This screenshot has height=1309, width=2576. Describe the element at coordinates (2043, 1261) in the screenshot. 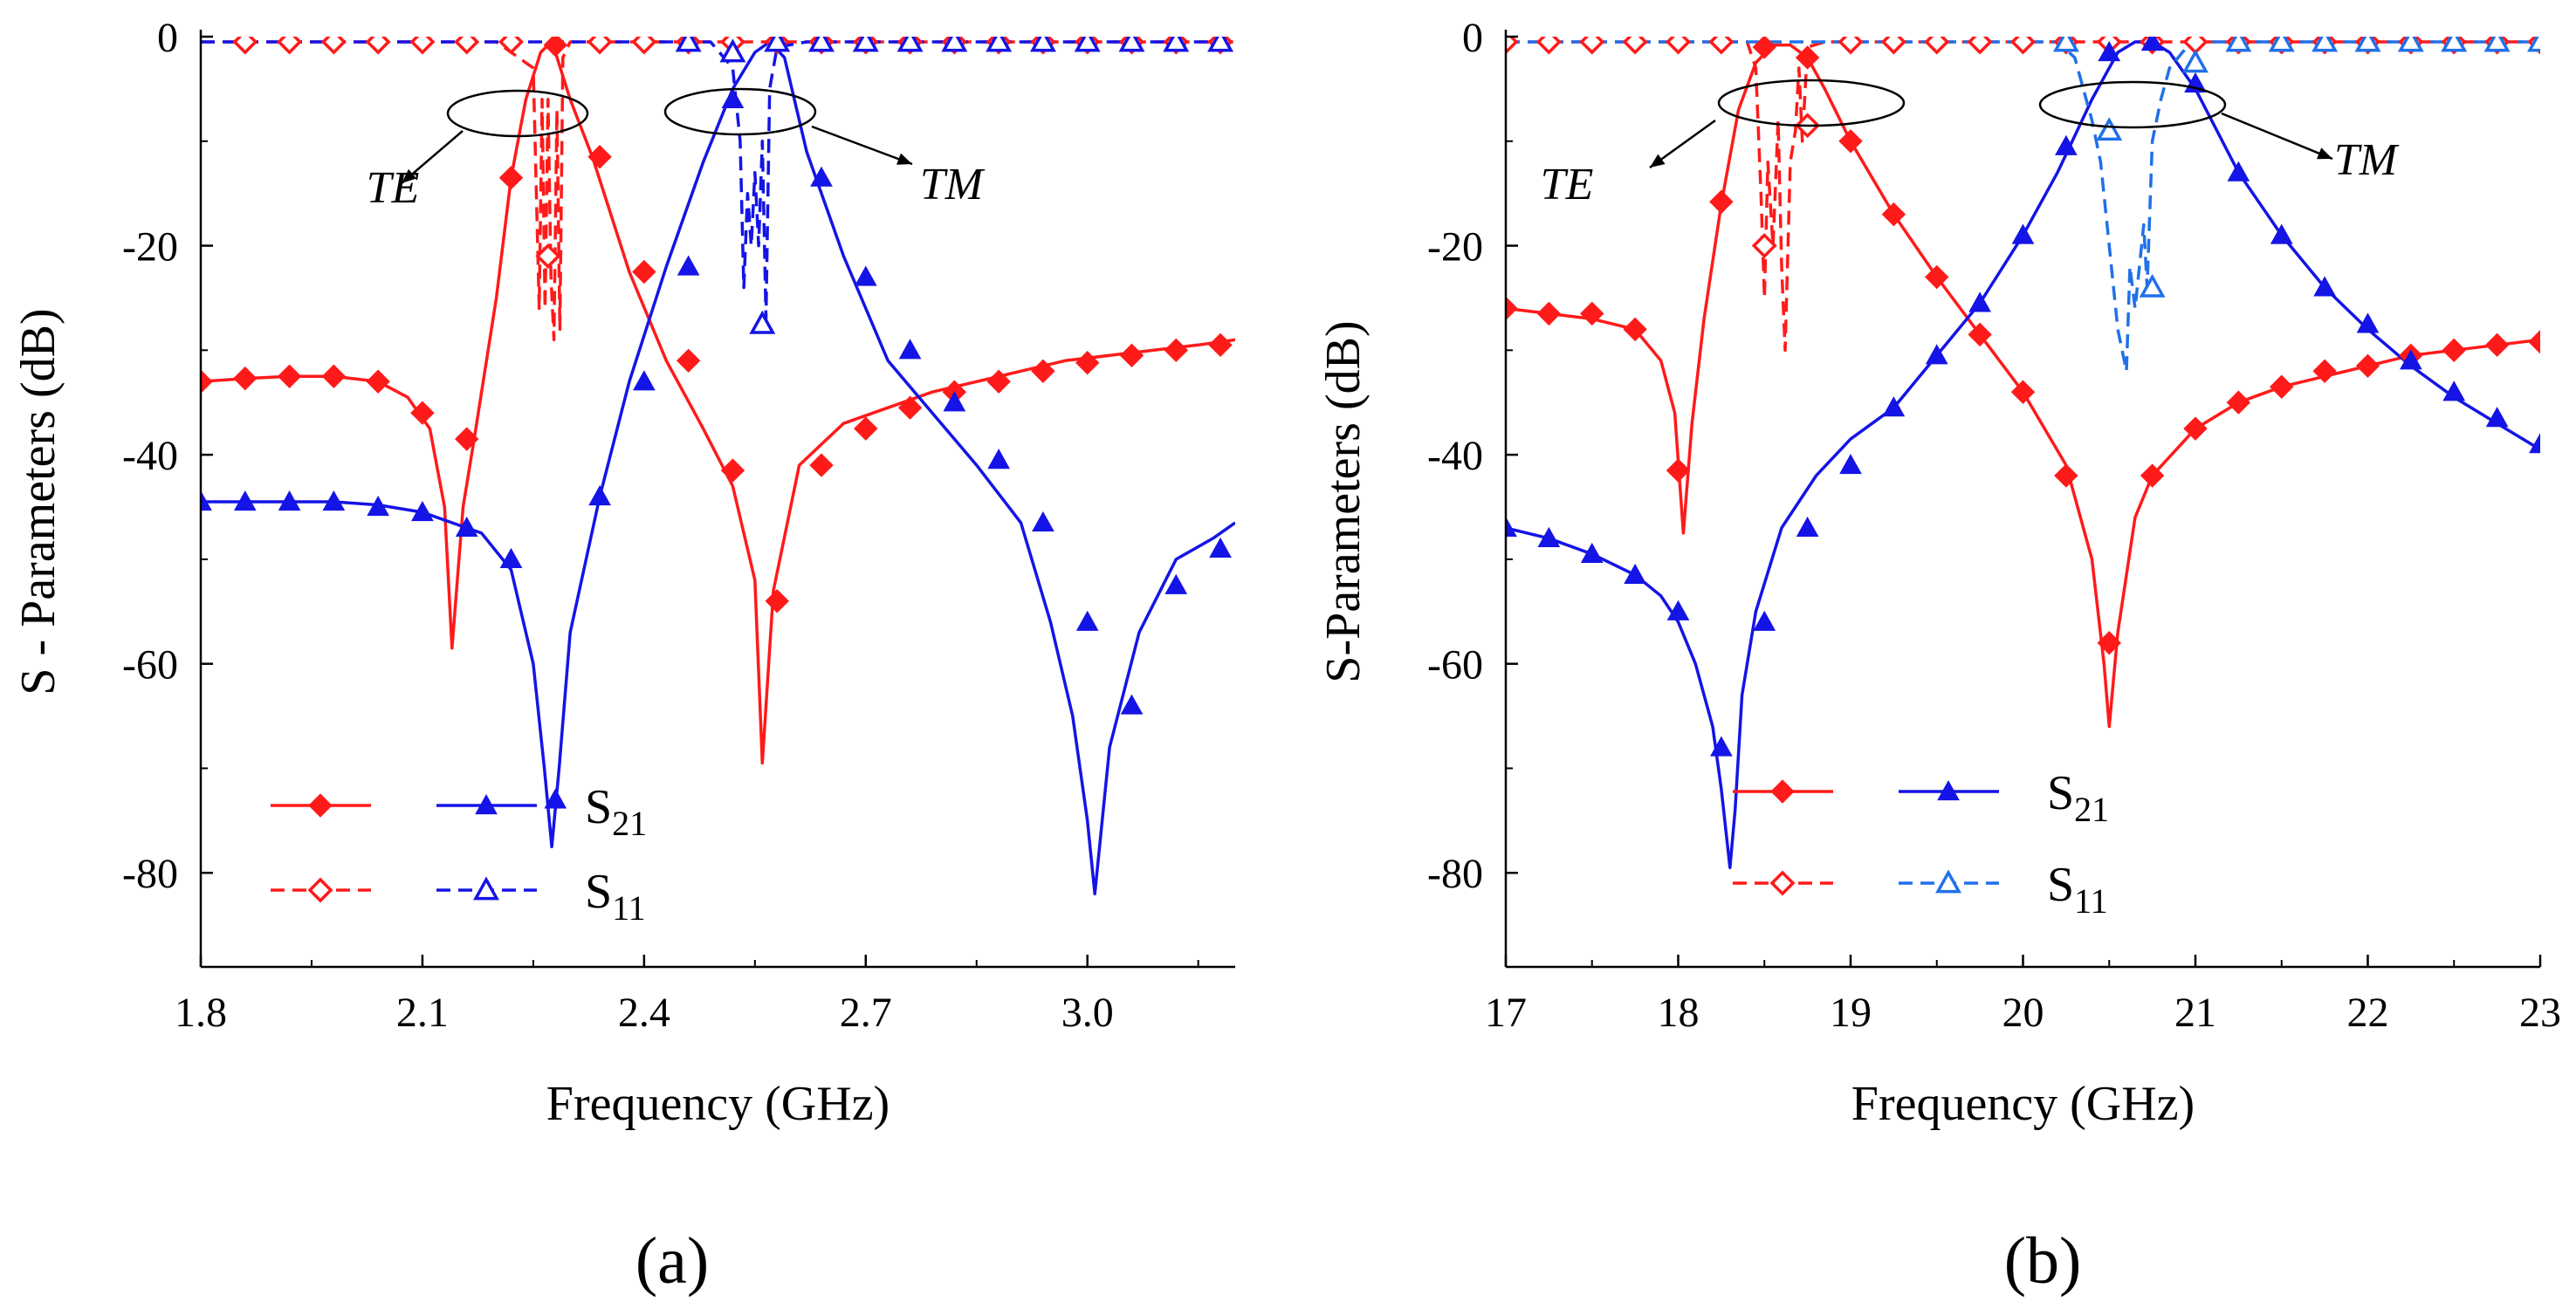

I see `panel-caption: (b)` at that location.